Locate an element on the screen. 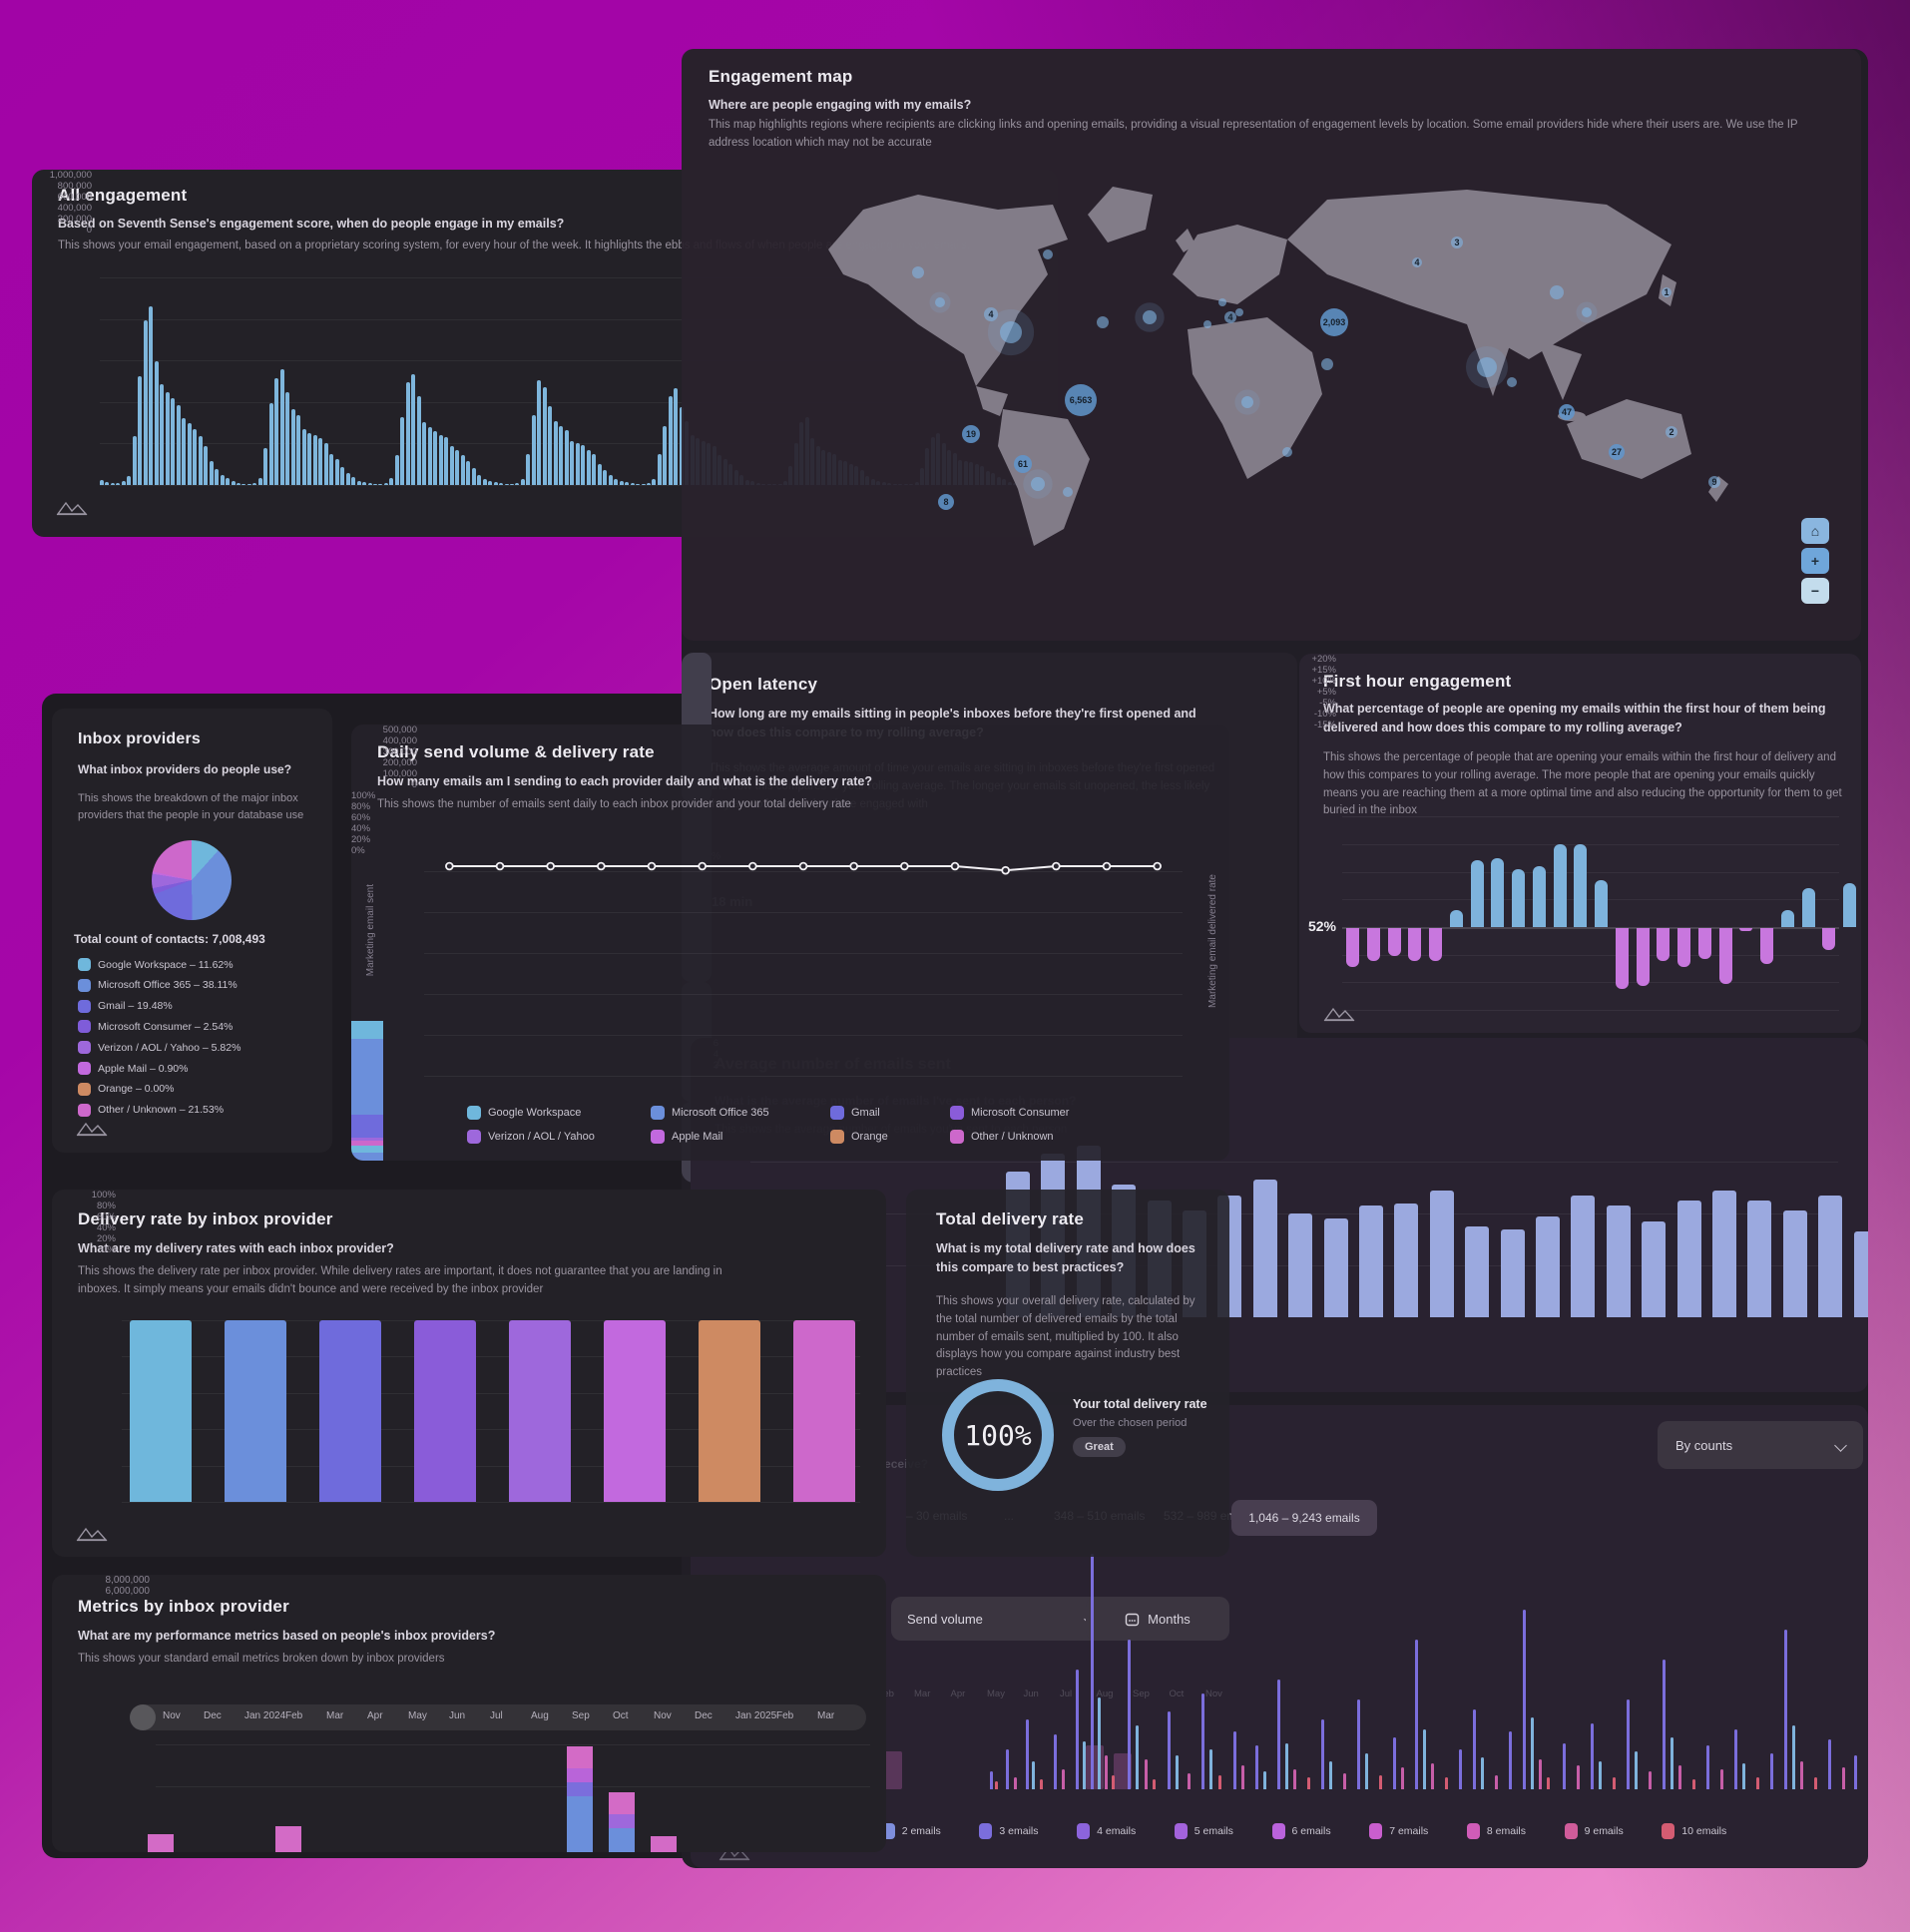 The height and width of the screenshot is (1932, 1910). panel-title: Metrics by inbox provider is located at coordinates (183, 1606).